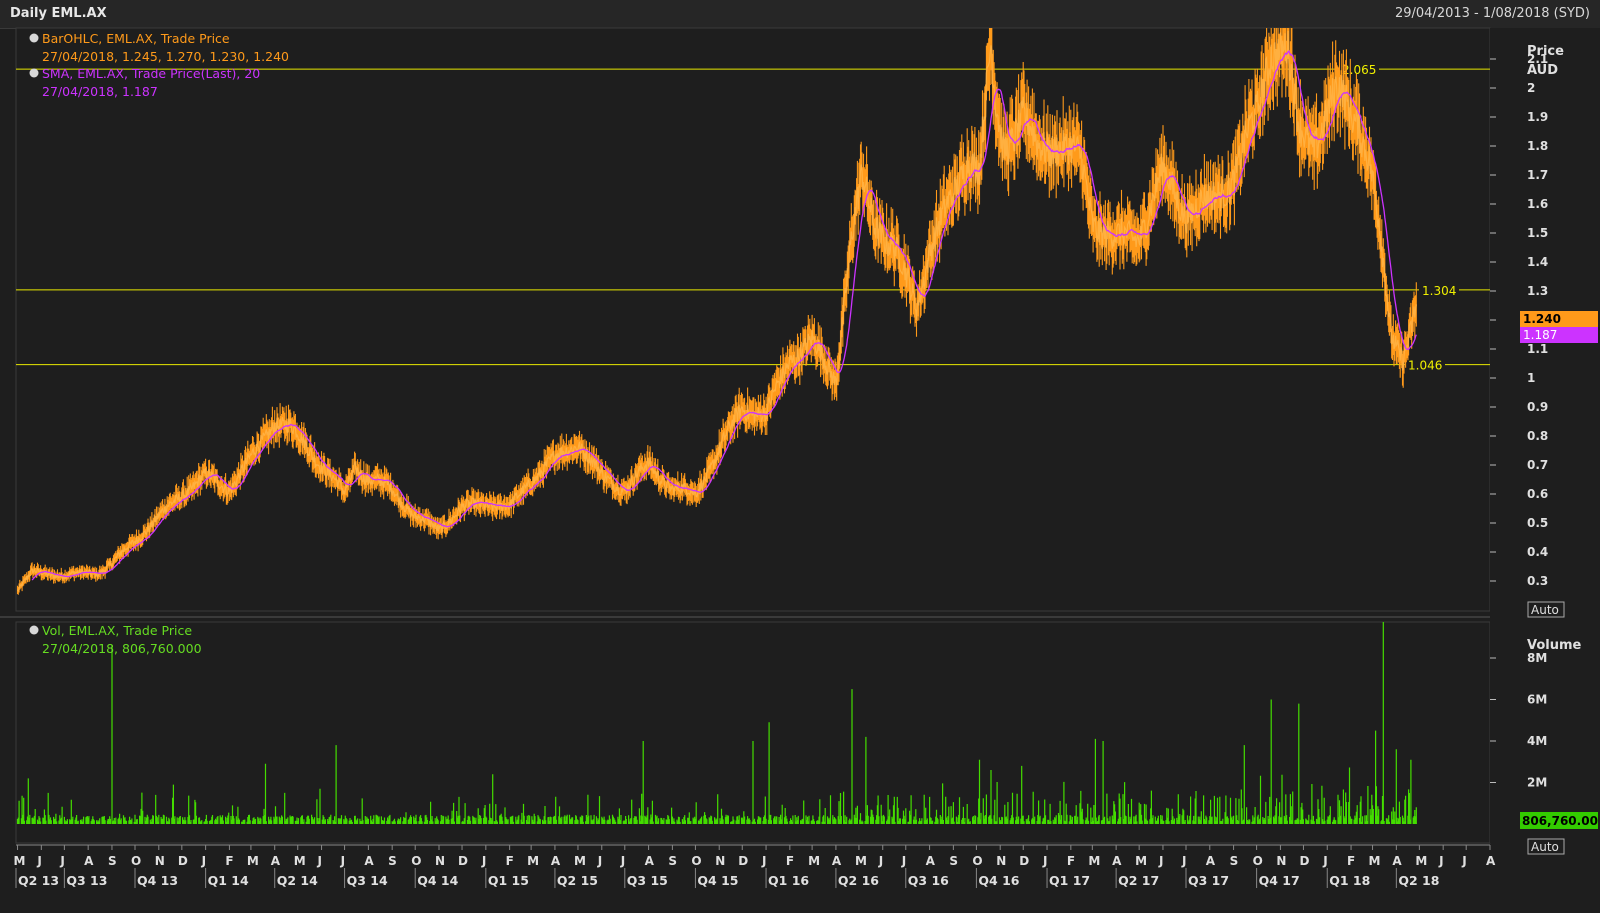 The height and width of the screenshot is (913, 1600). Describe the element at coordinates (1537, 349) in the screenshot. I see `price-tick-label: 1.1` at that location.